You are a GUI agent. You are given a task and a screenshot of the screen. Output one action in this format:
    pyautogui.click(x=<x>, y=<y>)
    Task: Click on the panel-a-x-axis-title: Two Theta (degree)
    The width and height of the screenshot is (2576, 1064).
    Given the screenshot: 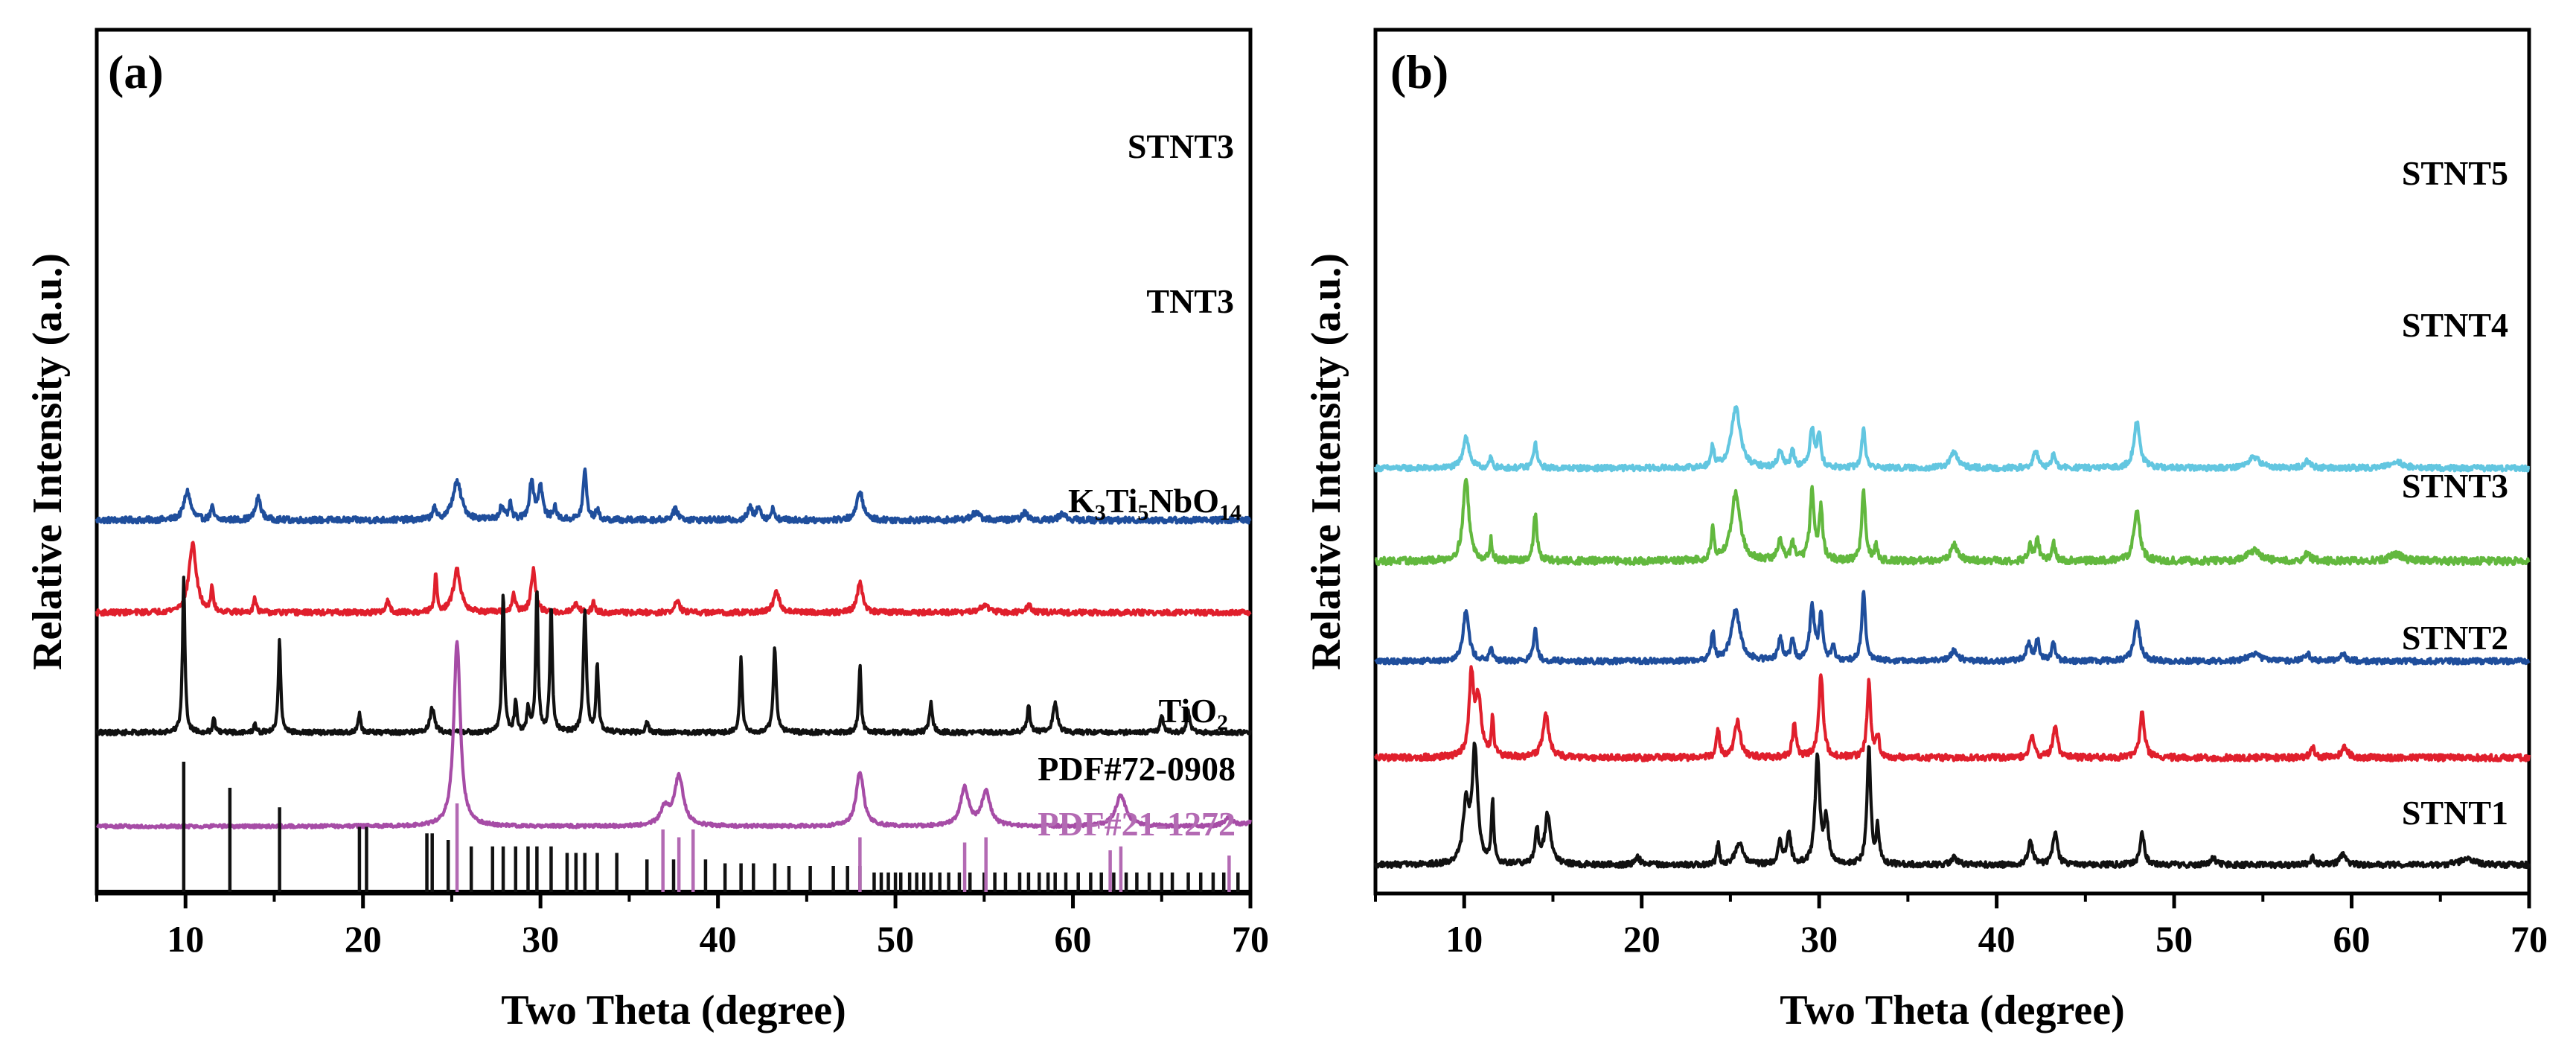 What is the action you would take?
    pyautogui.click(x=673, y=1010)
    